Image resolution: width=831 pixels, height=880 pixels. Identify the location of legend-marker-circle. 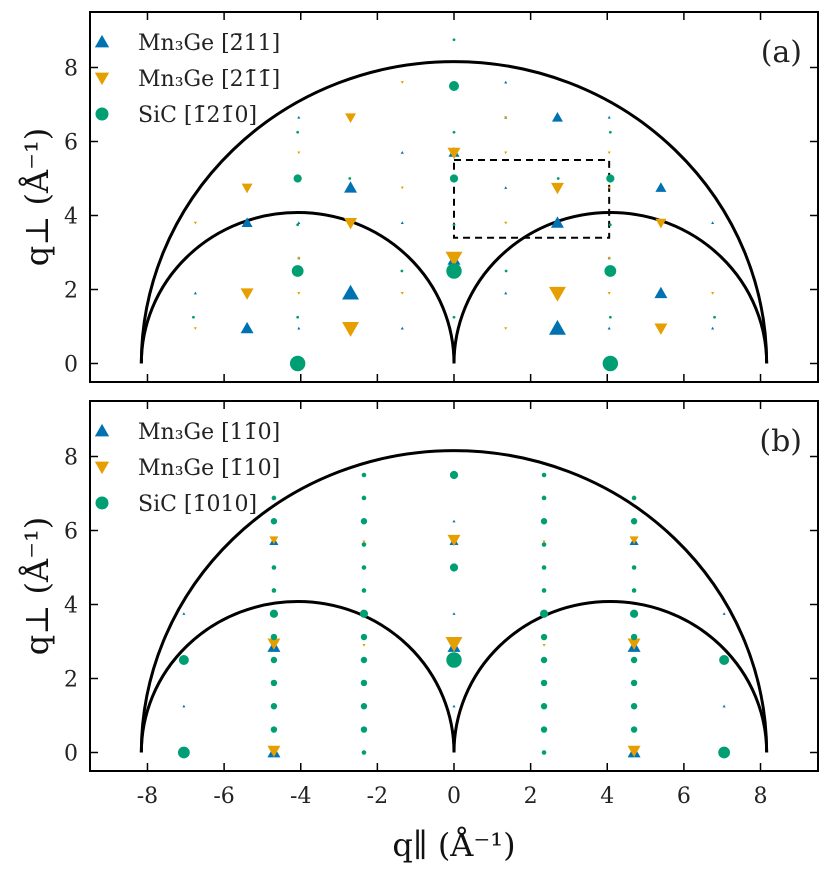
(102, 114).